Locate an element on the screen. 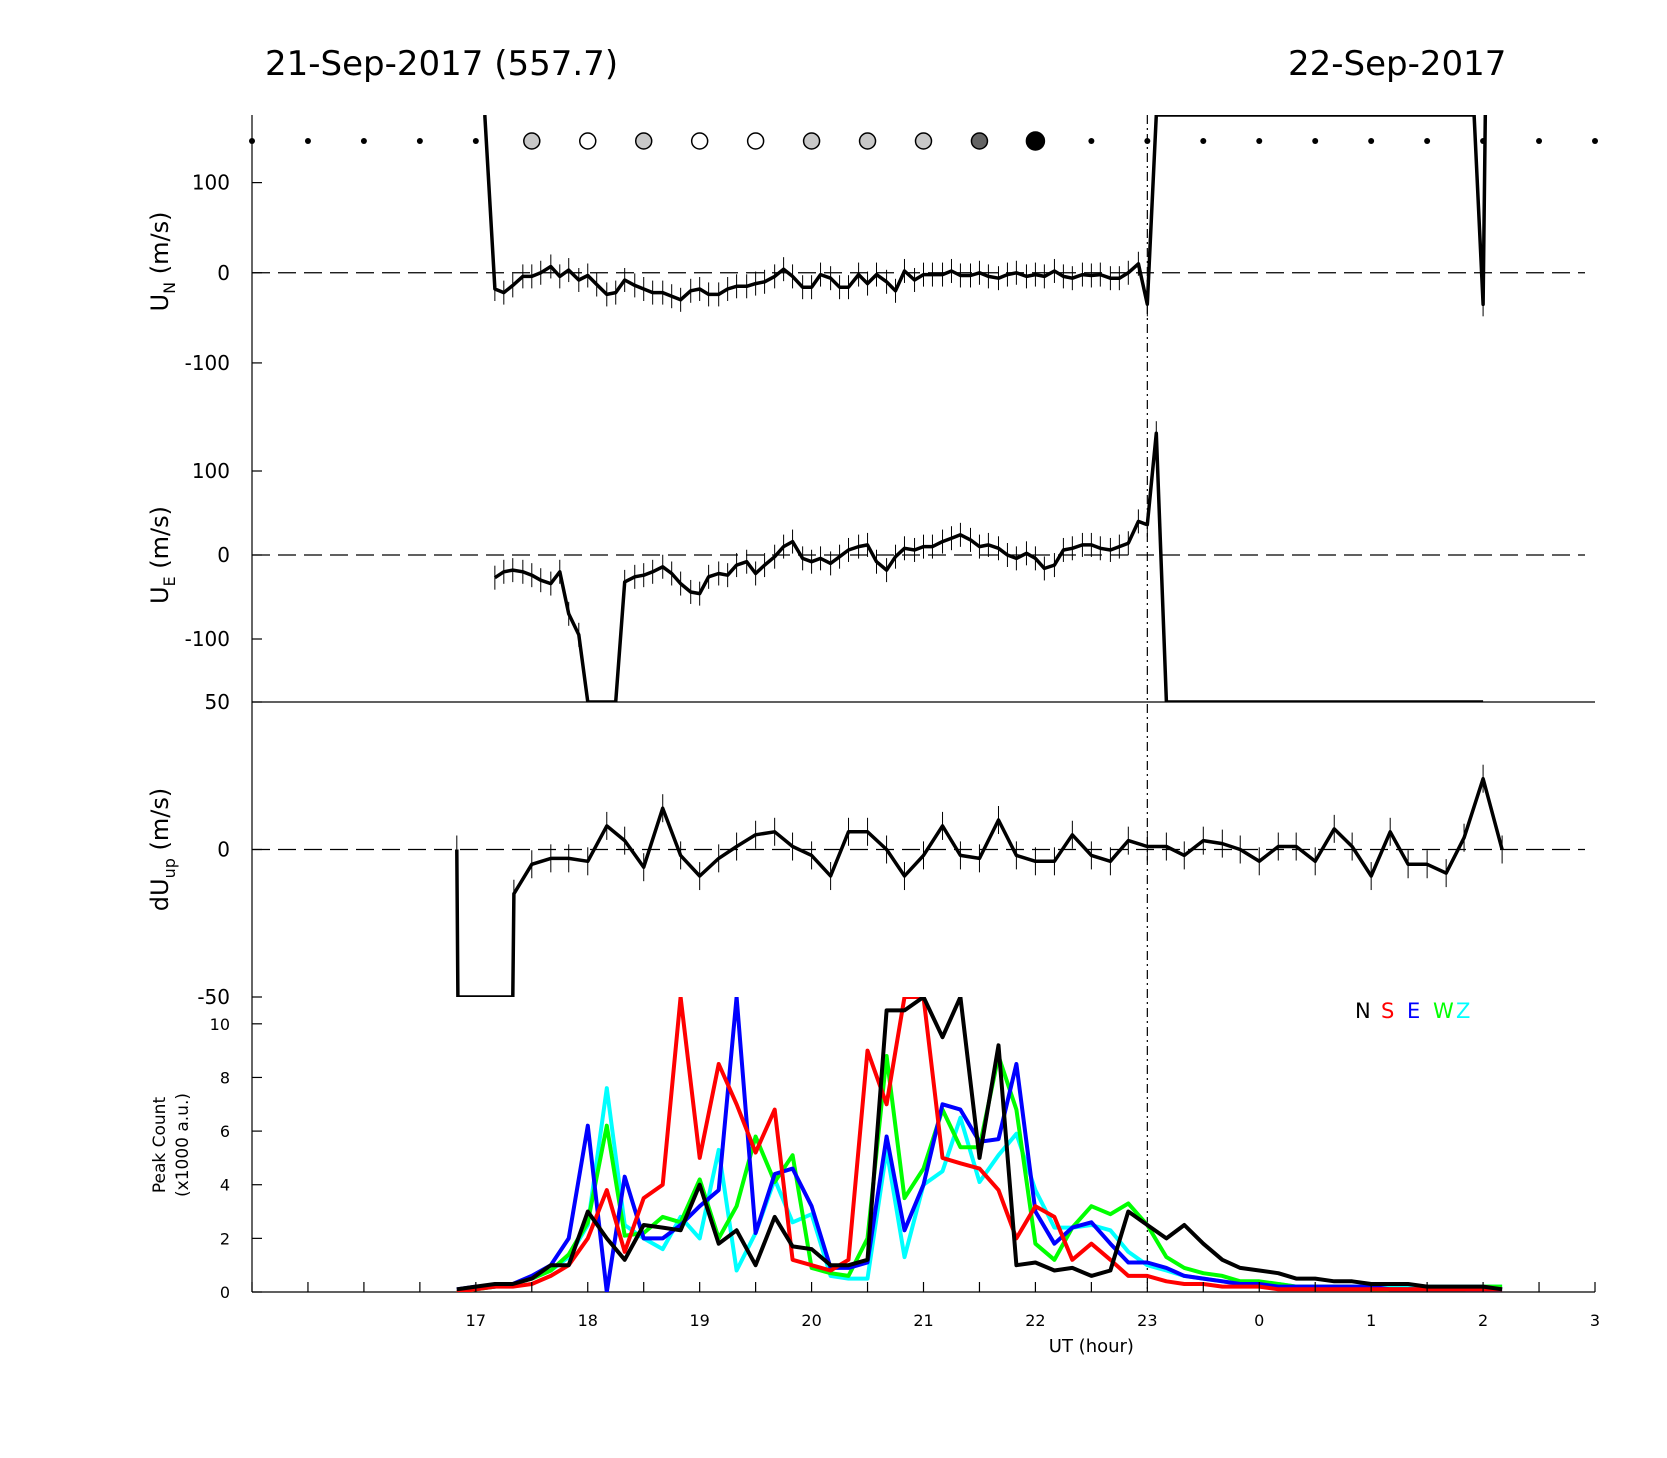 This screenshot has height=1458, width=1667. dUup-ytick-label: 0 is located at coordinates (223, 850).